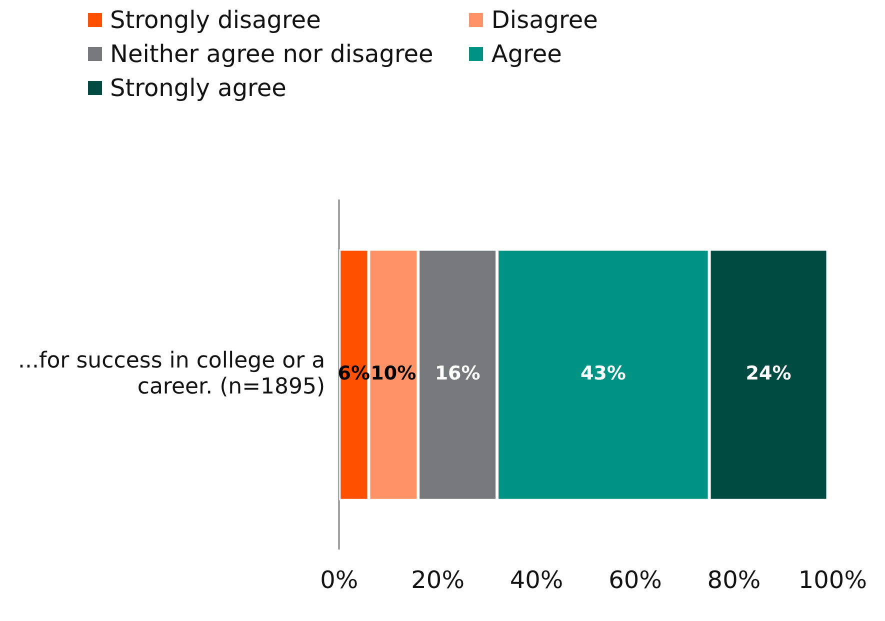  I want to click on y-tick-label: ...for success in college or a career. (n=1895), so click(172, 374).